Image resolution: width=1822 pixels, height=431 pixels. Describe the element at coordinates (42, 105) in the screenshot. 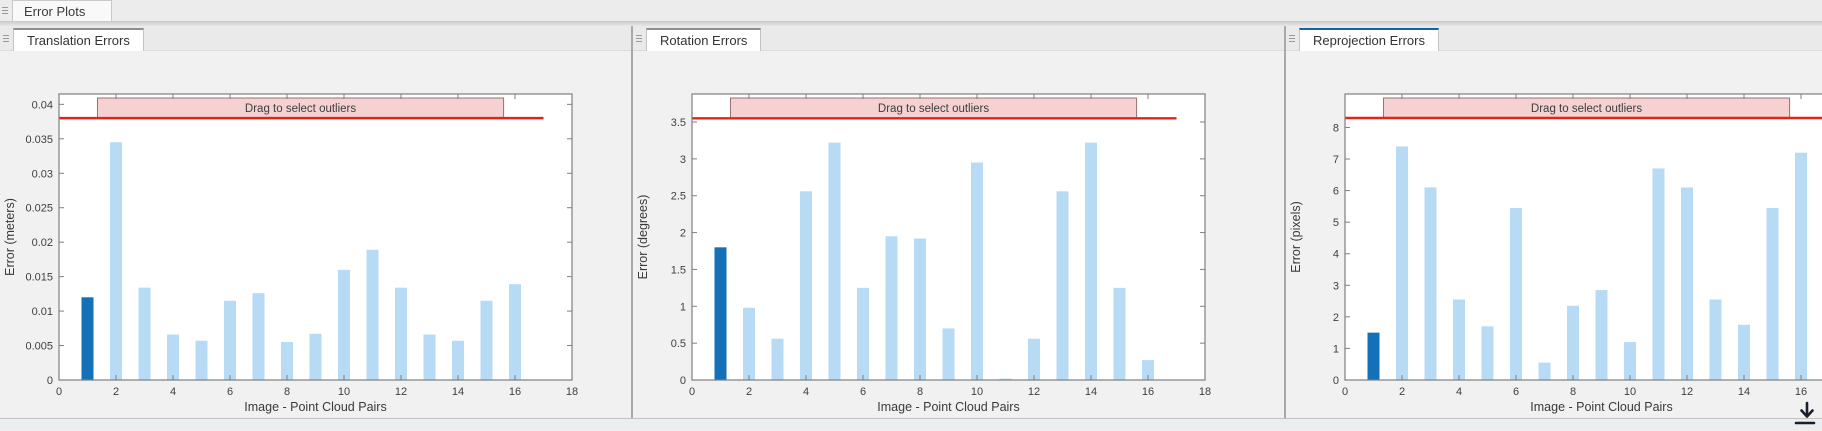

I see `y-tick-label: 0.04` at that location.